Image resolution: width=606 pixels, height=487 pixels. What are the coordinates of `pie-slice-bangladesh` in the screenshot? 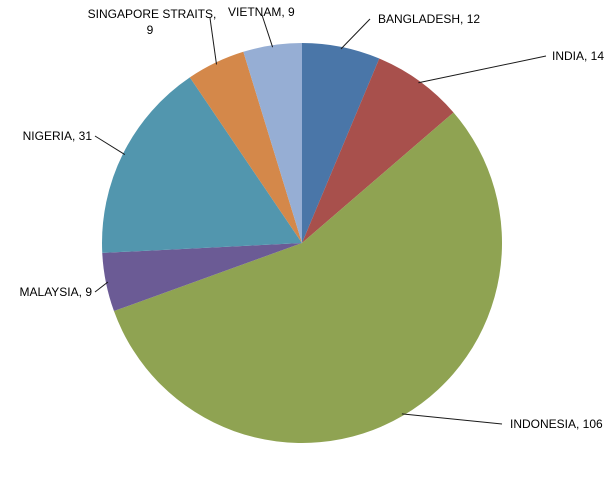 It's located at (341, 143).